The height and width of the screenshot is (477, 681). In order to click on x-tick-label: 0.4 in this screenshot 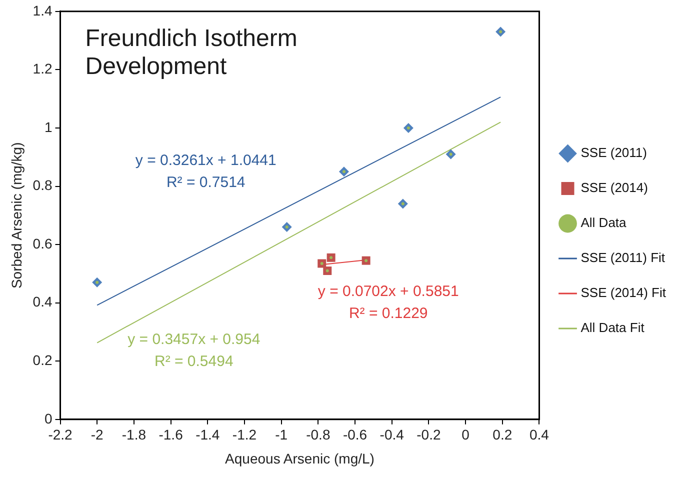, I will do `click(540, 434)`.